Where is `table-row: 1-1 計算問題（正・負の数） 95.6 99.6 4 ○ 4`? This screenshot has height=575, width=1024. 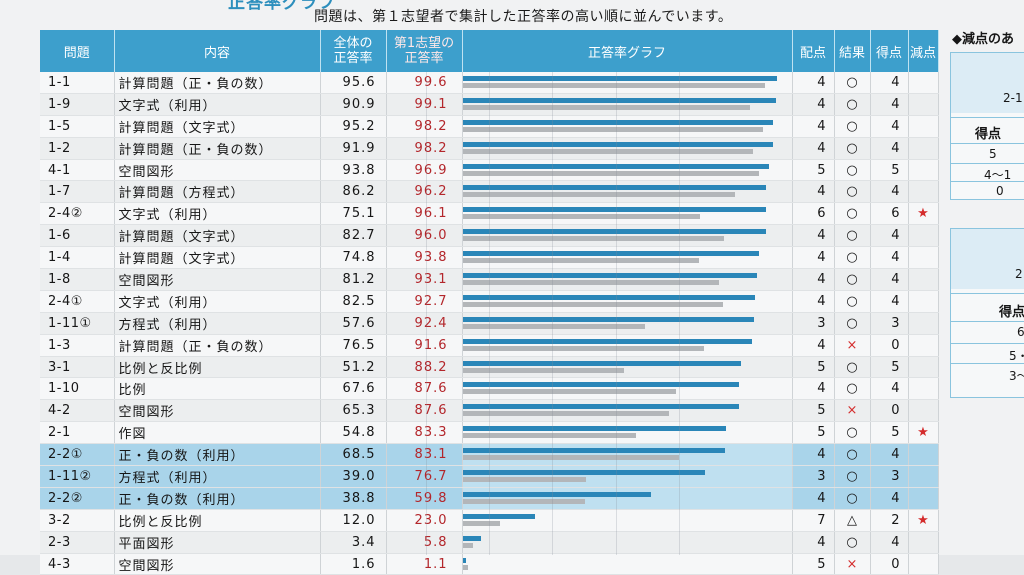
table-row: 1-1 計算問題（正・負の数） 95.6 99.6 4 ○ 4 is located at coordinates (489, 83).